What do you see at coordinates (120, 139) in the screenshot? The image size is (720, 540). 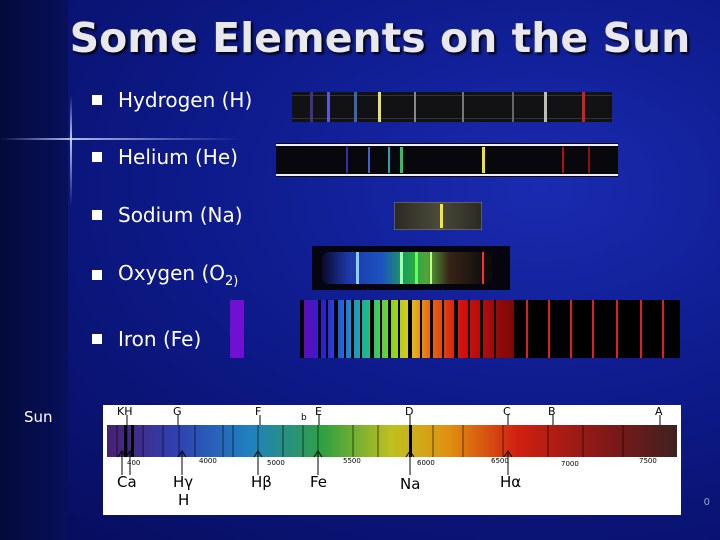 I see `lens-flare-horizontal` at bounding box center [120, 139].